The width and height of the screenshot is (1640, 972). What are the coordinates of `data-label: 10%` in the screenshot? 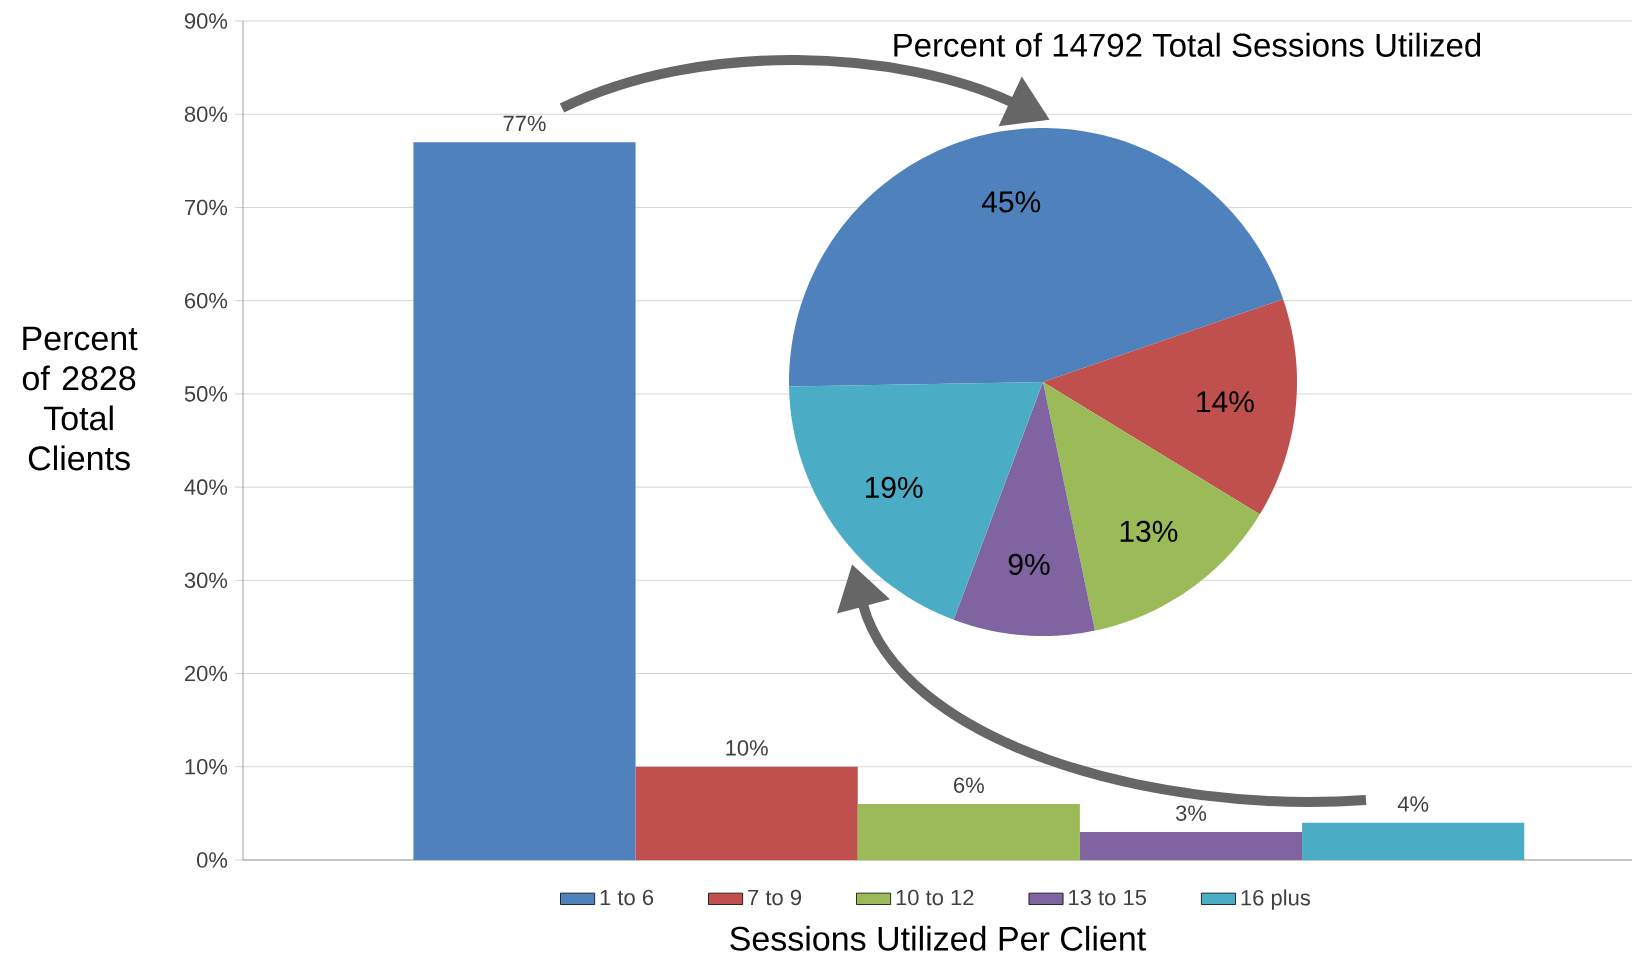 It's located at (747, 748).